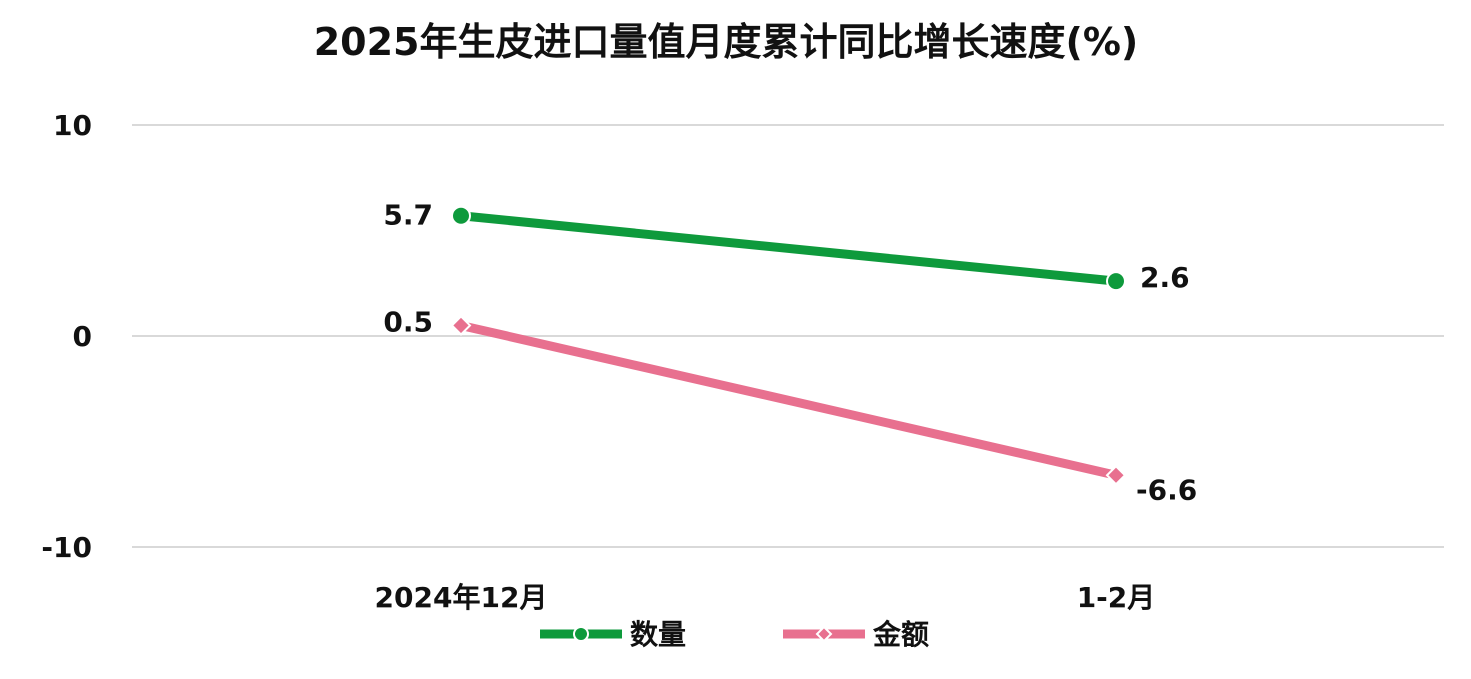  I want to click on data-label: 5.7, so click(408, 215).